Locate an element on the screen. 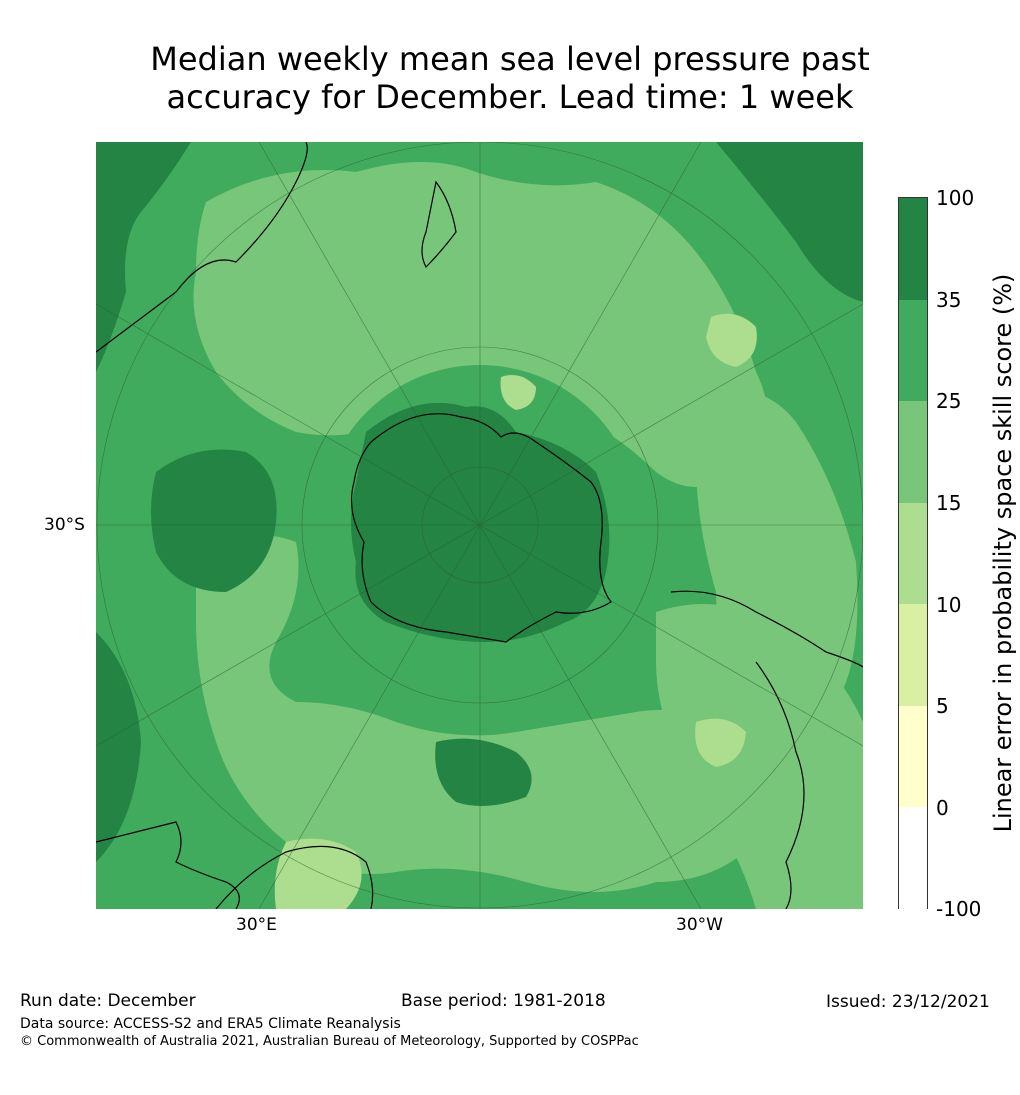 The width and height of the screenshot is (1020, 1095). field-dark-patch-south is located at coordinates (483, 772).